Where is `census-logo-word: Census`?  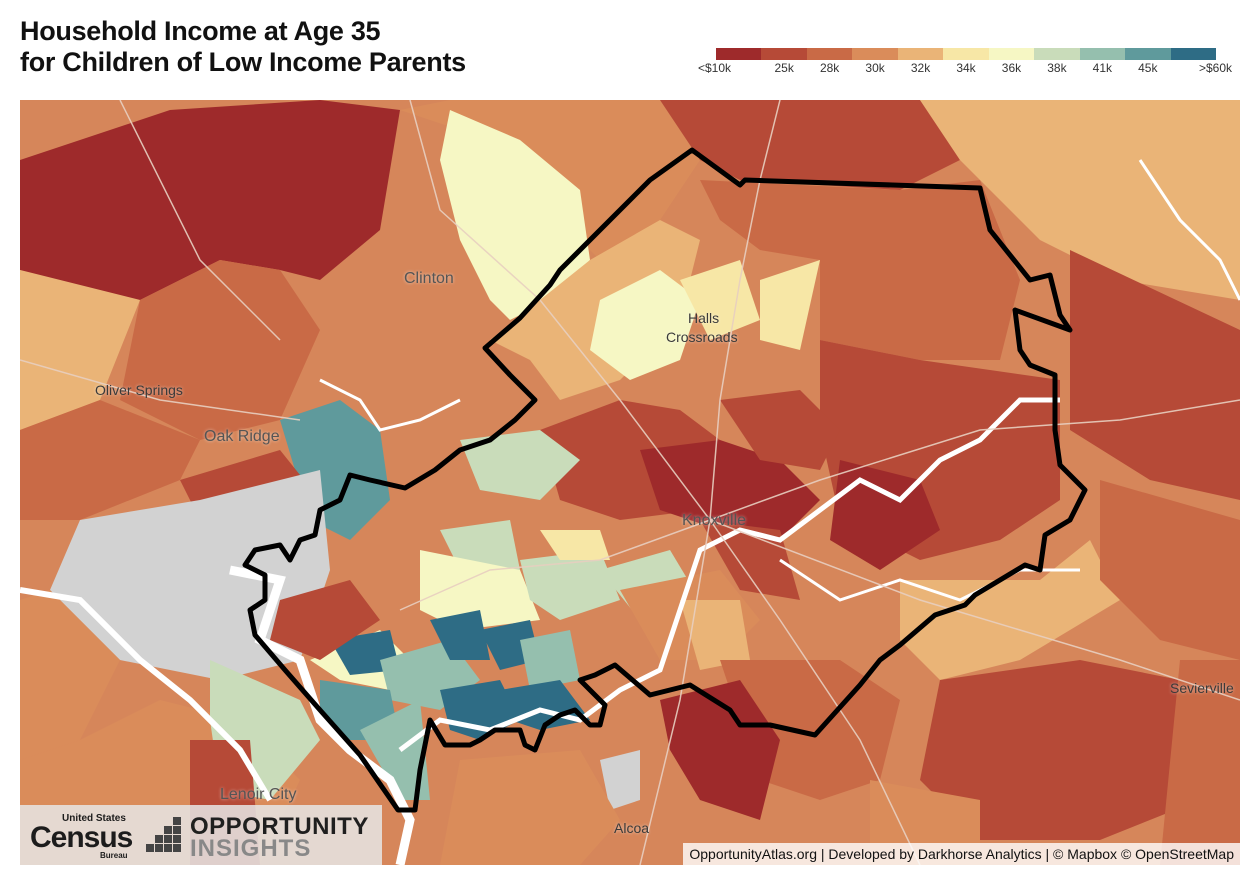 census-logo-word: Census is located at coordinates (81, 837).